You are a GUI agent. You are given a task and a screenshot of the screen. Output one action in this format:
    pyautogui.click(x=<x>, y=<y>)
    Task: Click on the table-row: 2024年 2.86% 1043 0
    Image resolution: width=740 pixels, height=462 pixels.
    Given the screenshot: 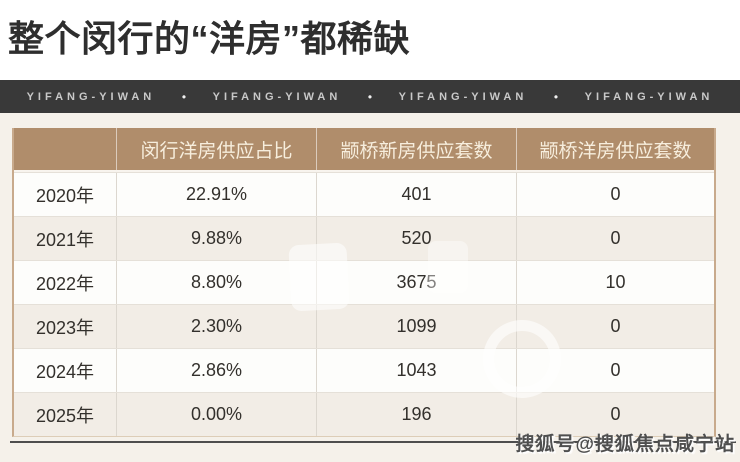 What is the action you would take?
    pyautogui.click(x=364, y=370)
    